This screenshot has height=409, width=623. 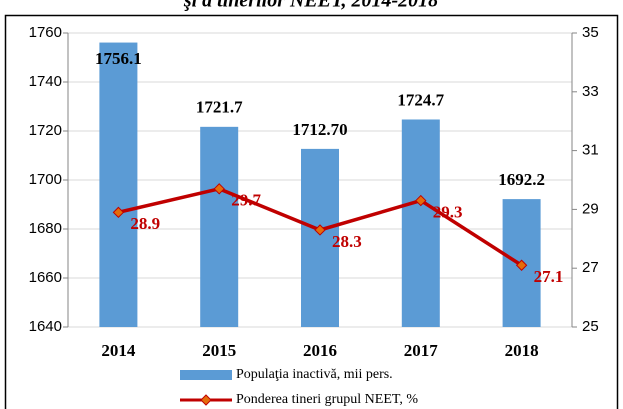 I want to click on bar-value-label: 1756.1, so click(x=118, y=58).